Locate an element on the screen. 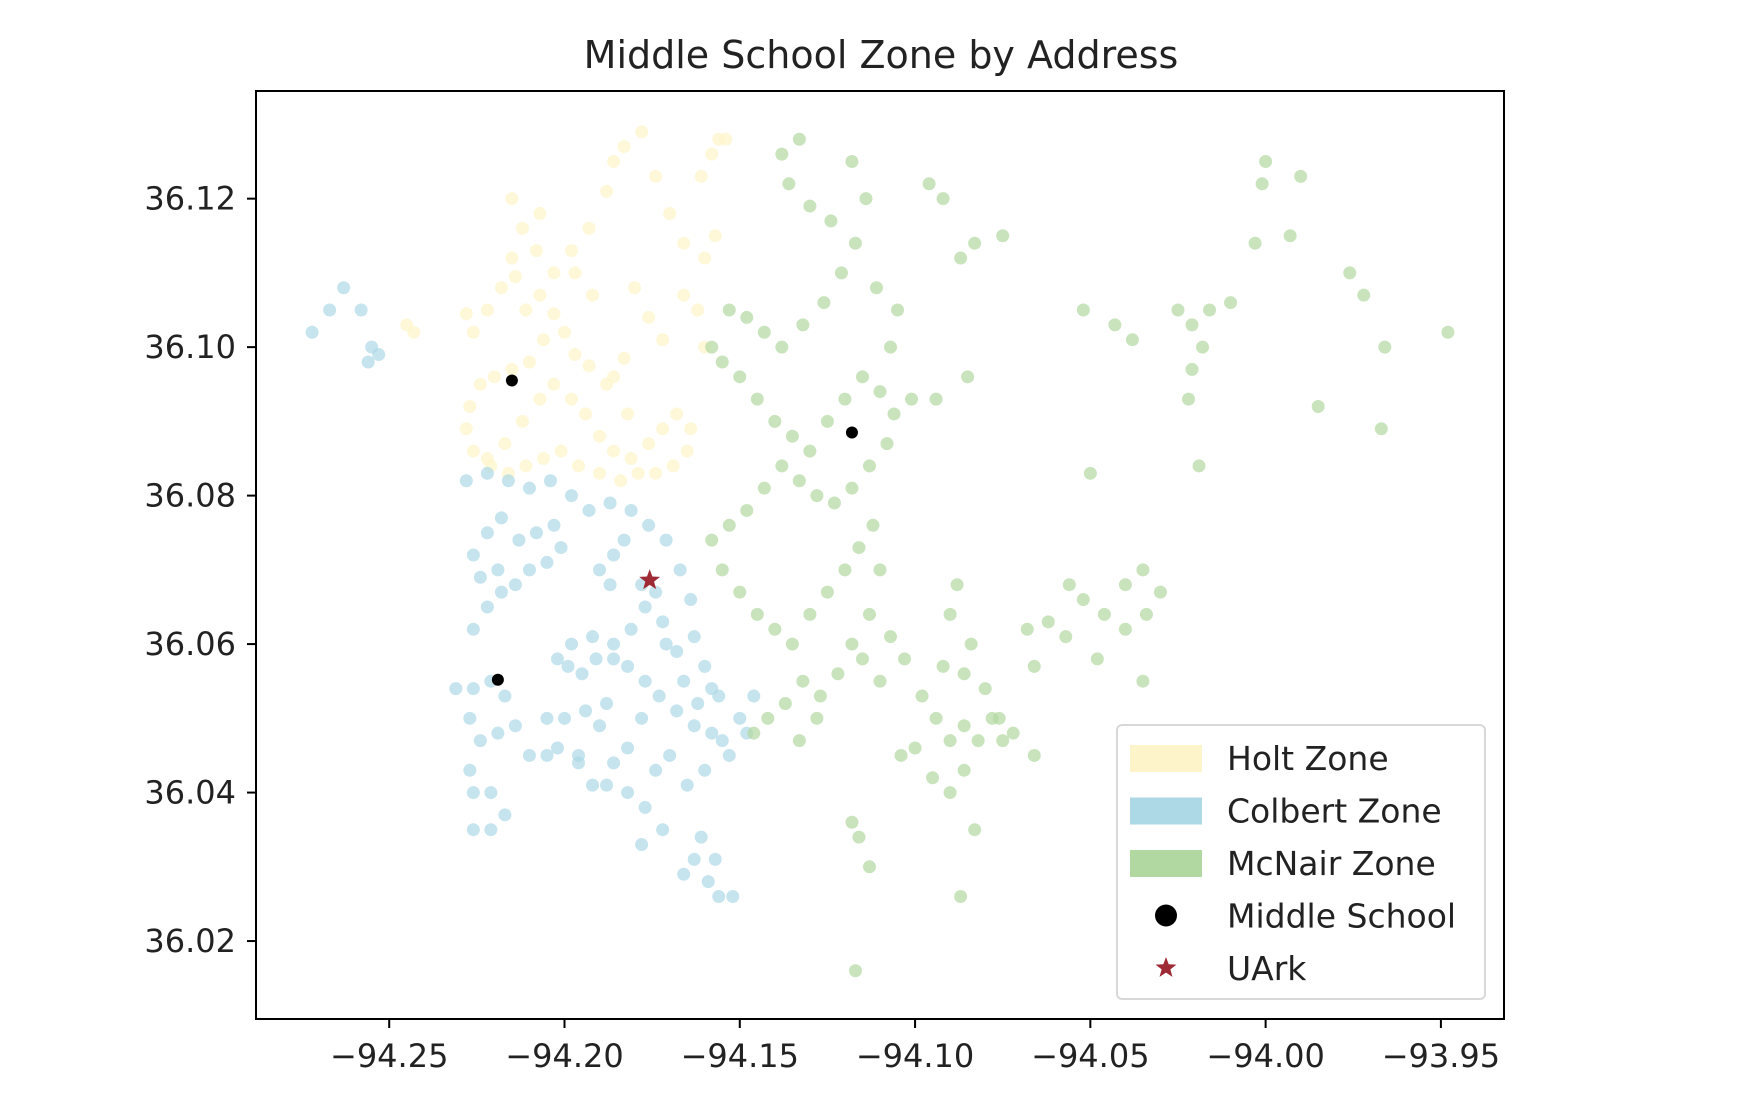  legend-entry-holt-zone: Holt Zone is located at coordinates (1259, 758).